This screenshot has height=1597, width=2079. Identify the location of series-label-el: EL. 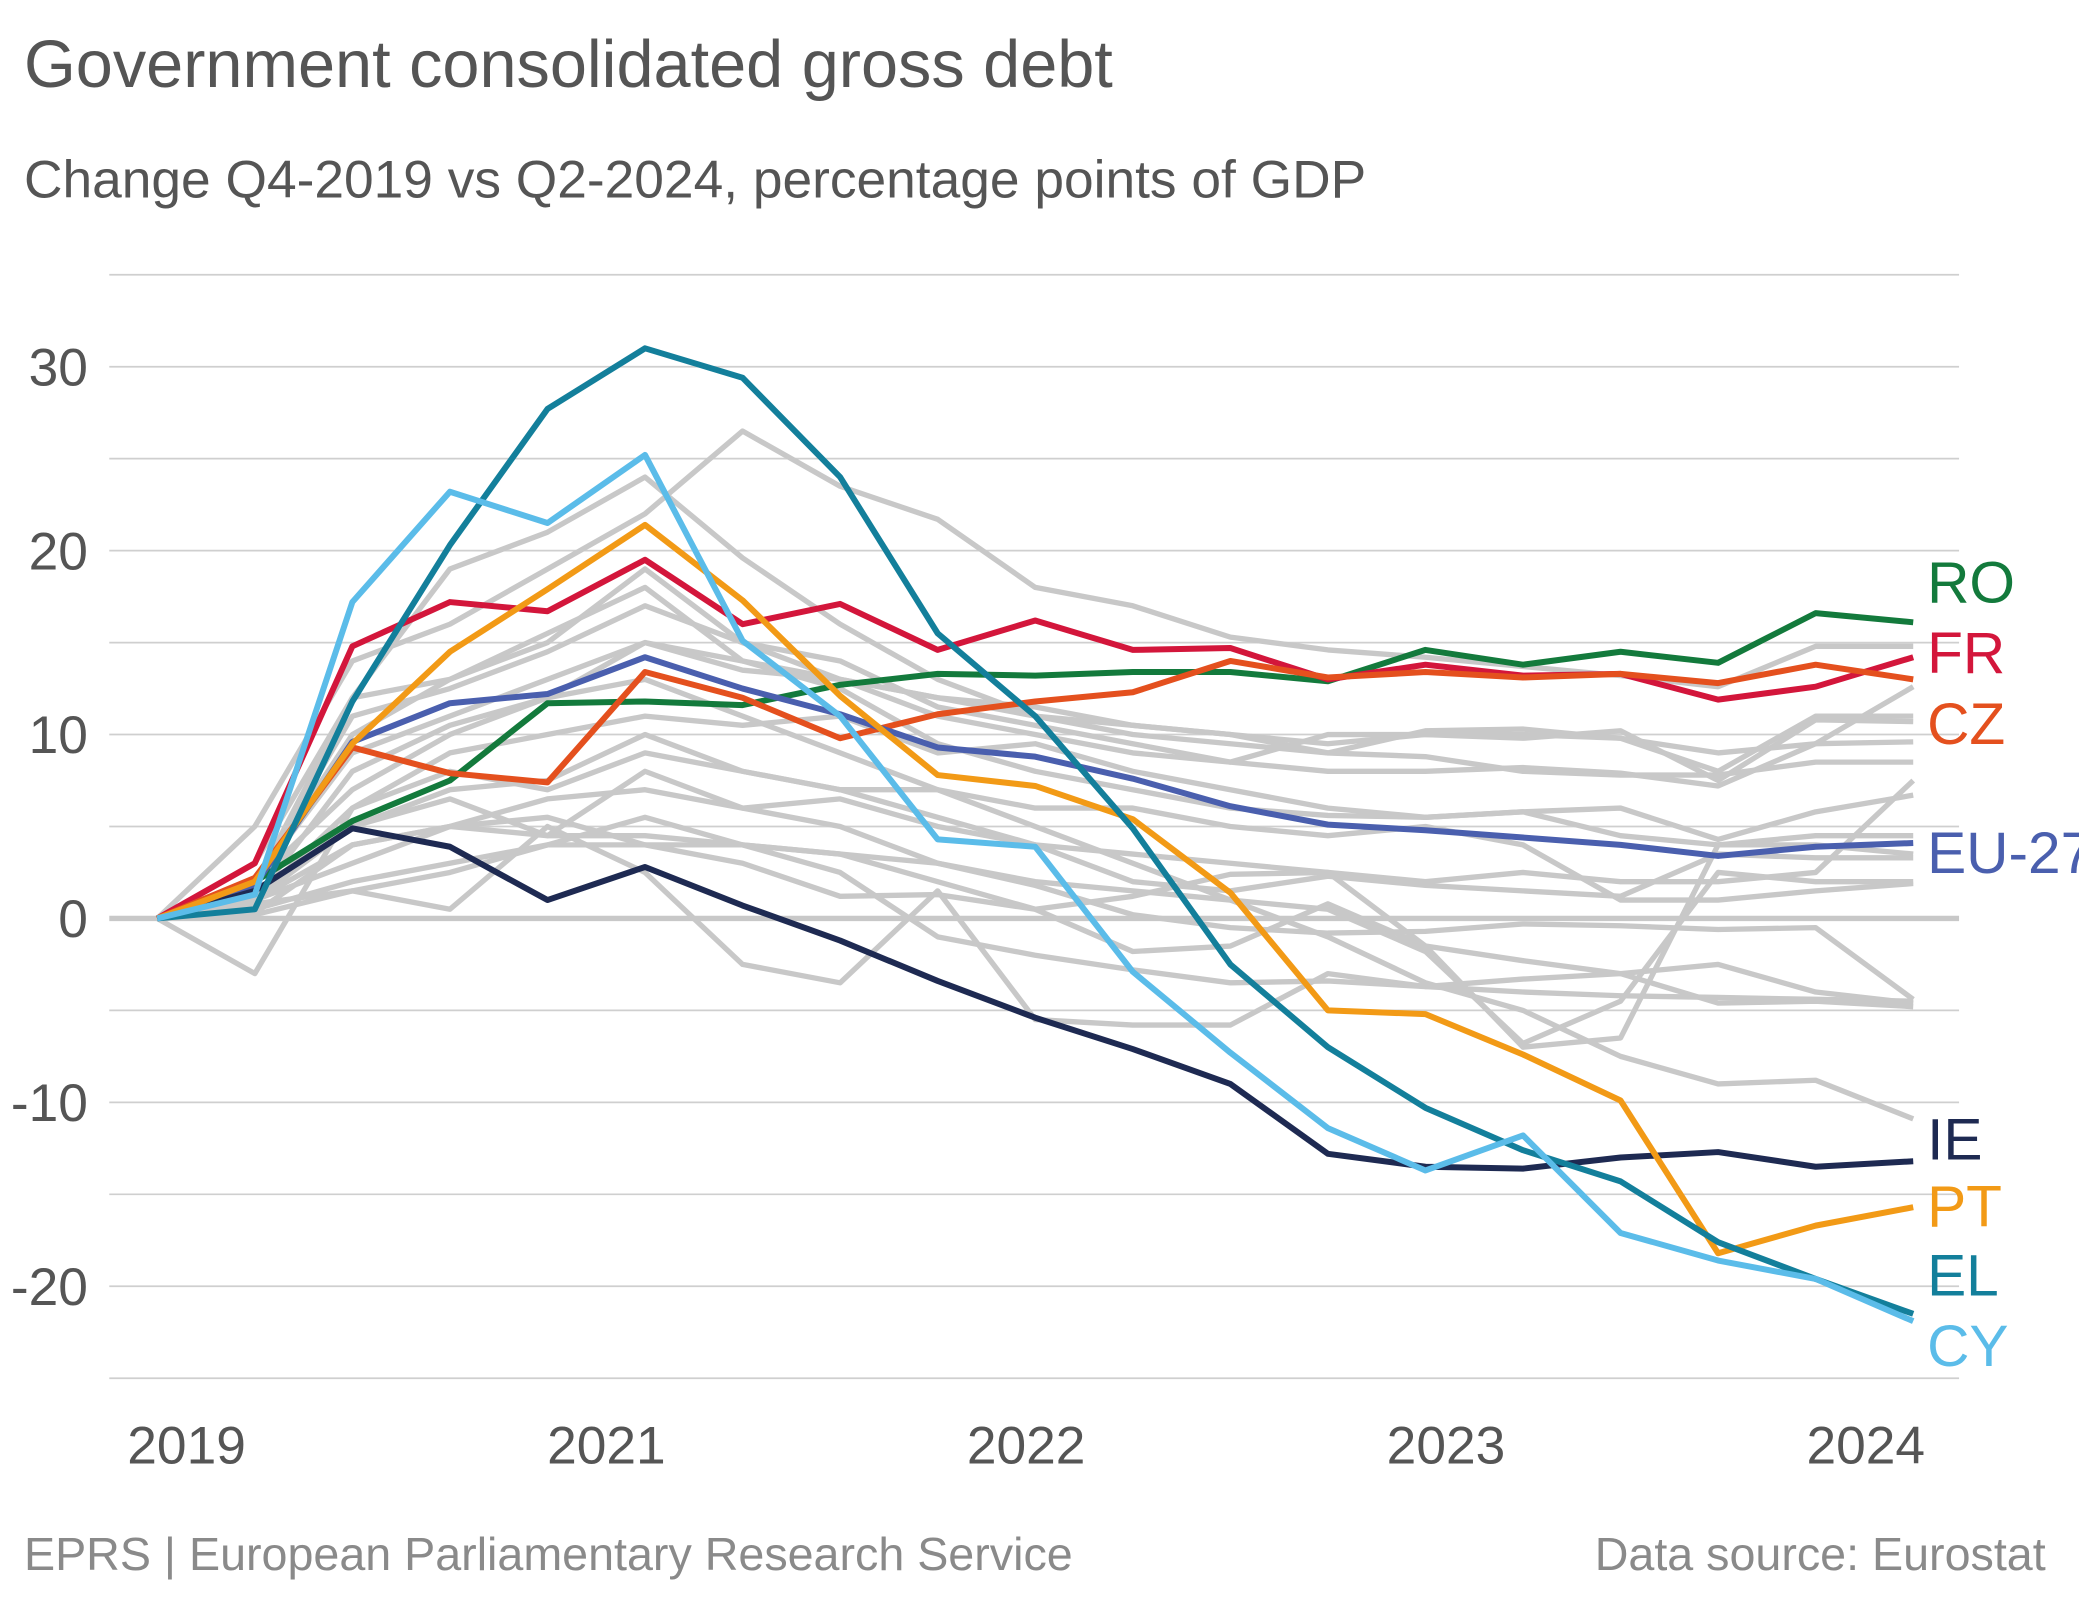
(1963, 1276).